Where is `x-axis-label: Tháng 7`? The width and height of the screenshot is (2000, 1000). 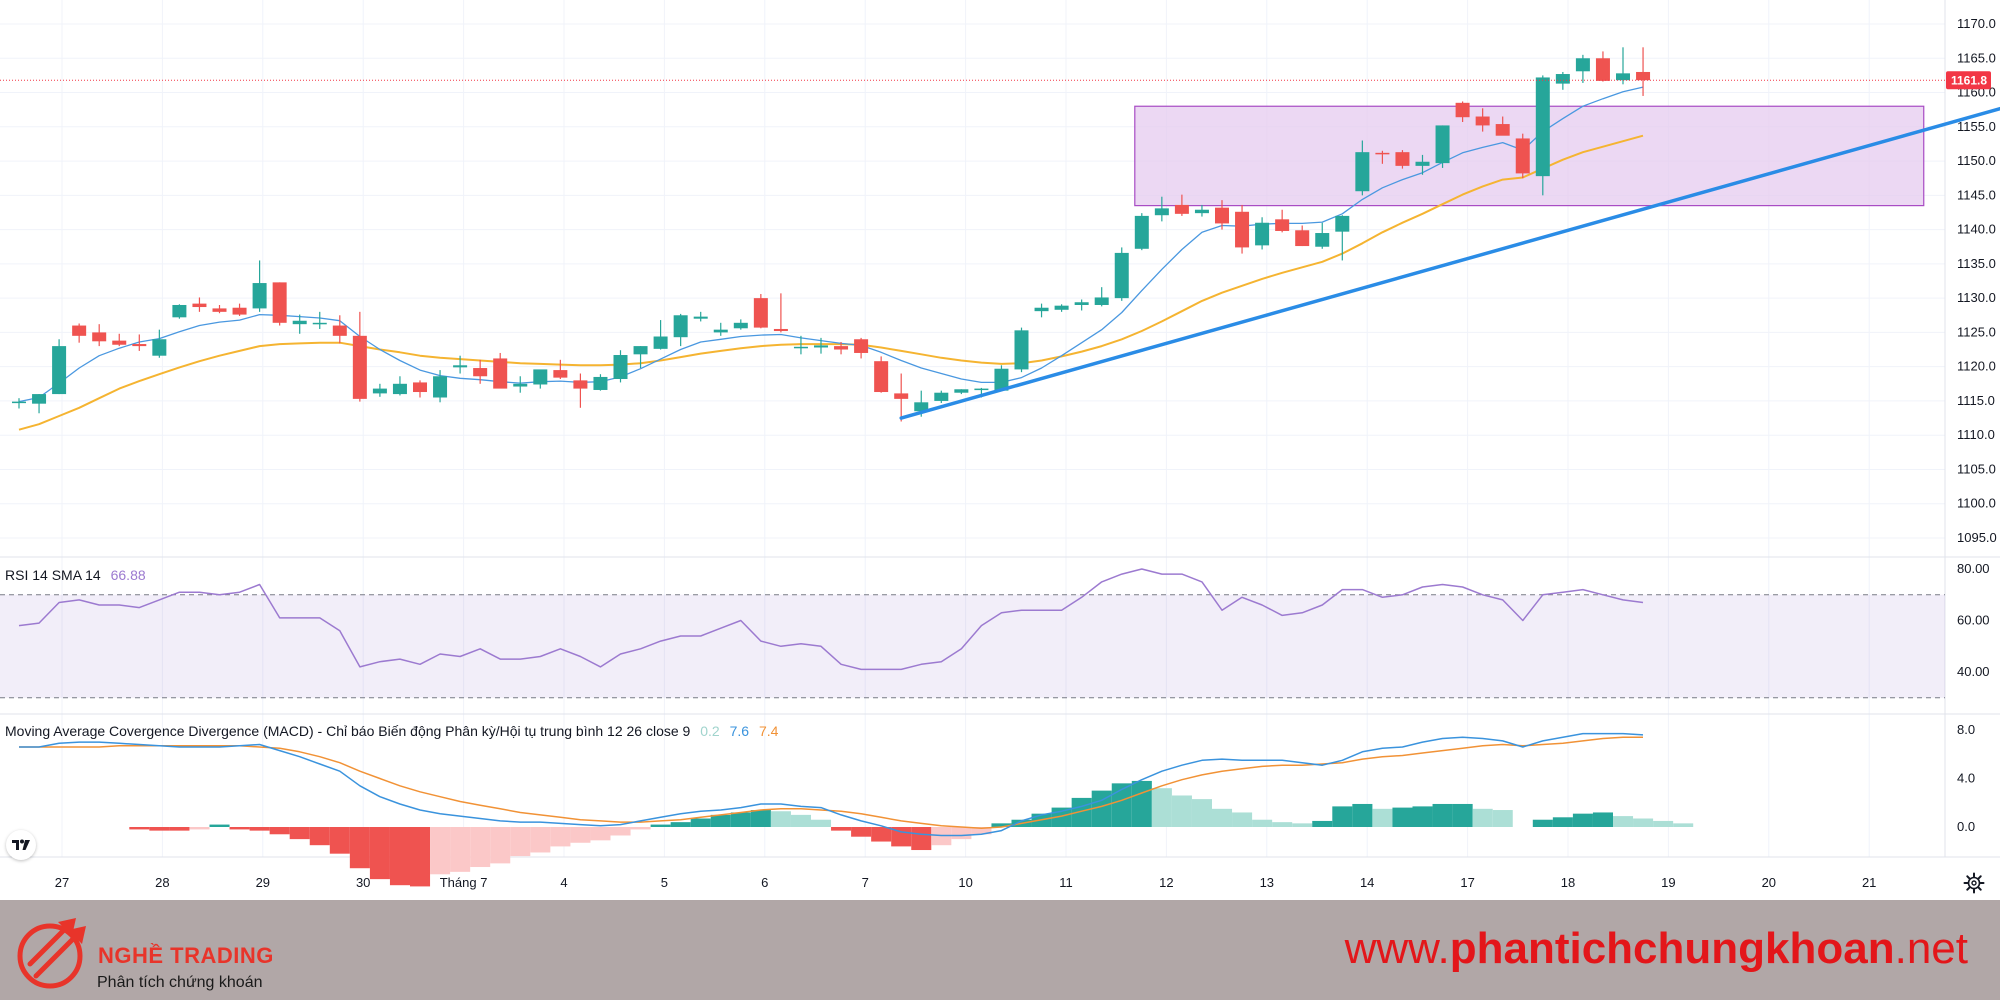 x-axis-label: Tháng 7 is located at coordinates (464, 882).